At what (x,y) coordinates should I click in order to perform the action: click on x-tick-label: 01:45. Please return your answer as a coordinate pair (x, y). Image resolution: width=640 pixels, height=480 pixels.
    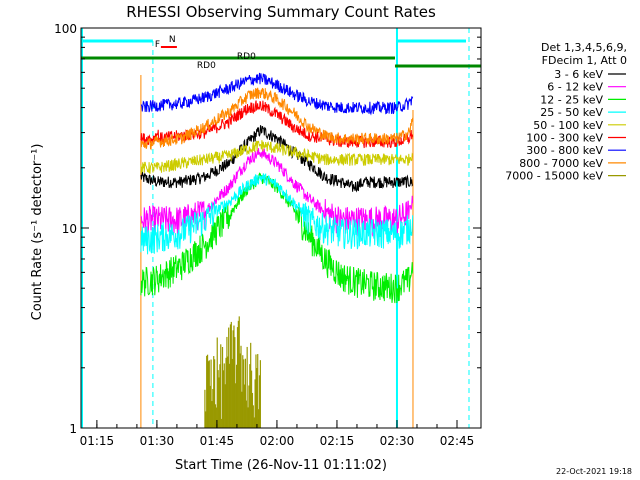
    Looking at the image, I should click on (217, 441).